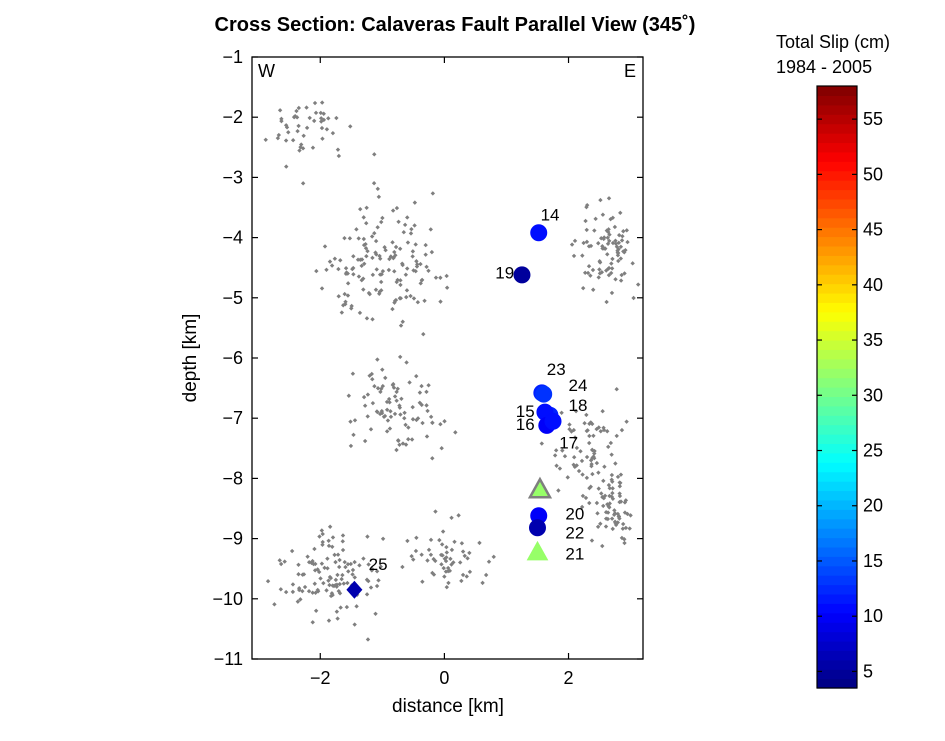  What do you see at coordinates (873, 451) in the screenshot?
I see `colorbar-tick-label: 25` at bounding box center [873, 451].